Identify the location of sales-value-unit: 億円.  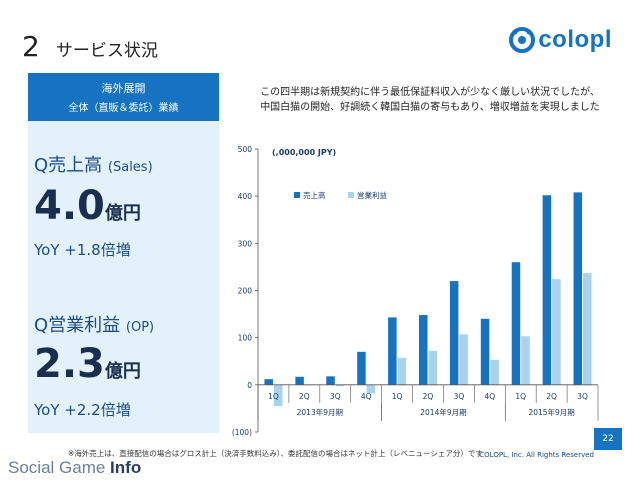
(122, 213).